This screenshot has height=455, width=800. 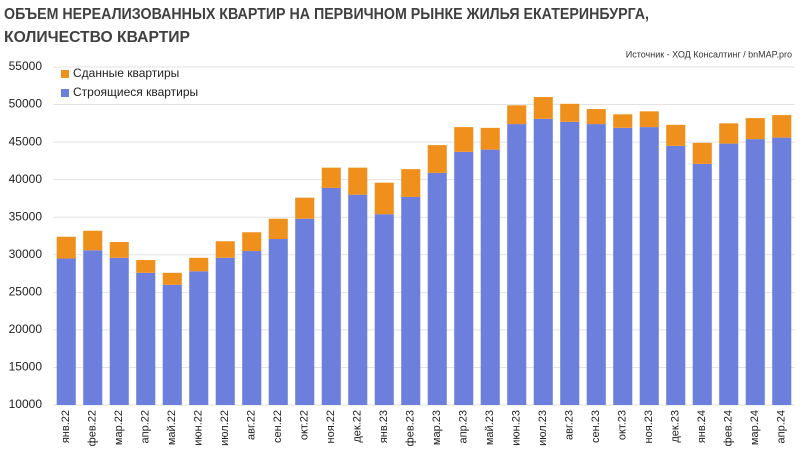 I want to click on x-tick-label: апр.24, so click(x=782, y=426).